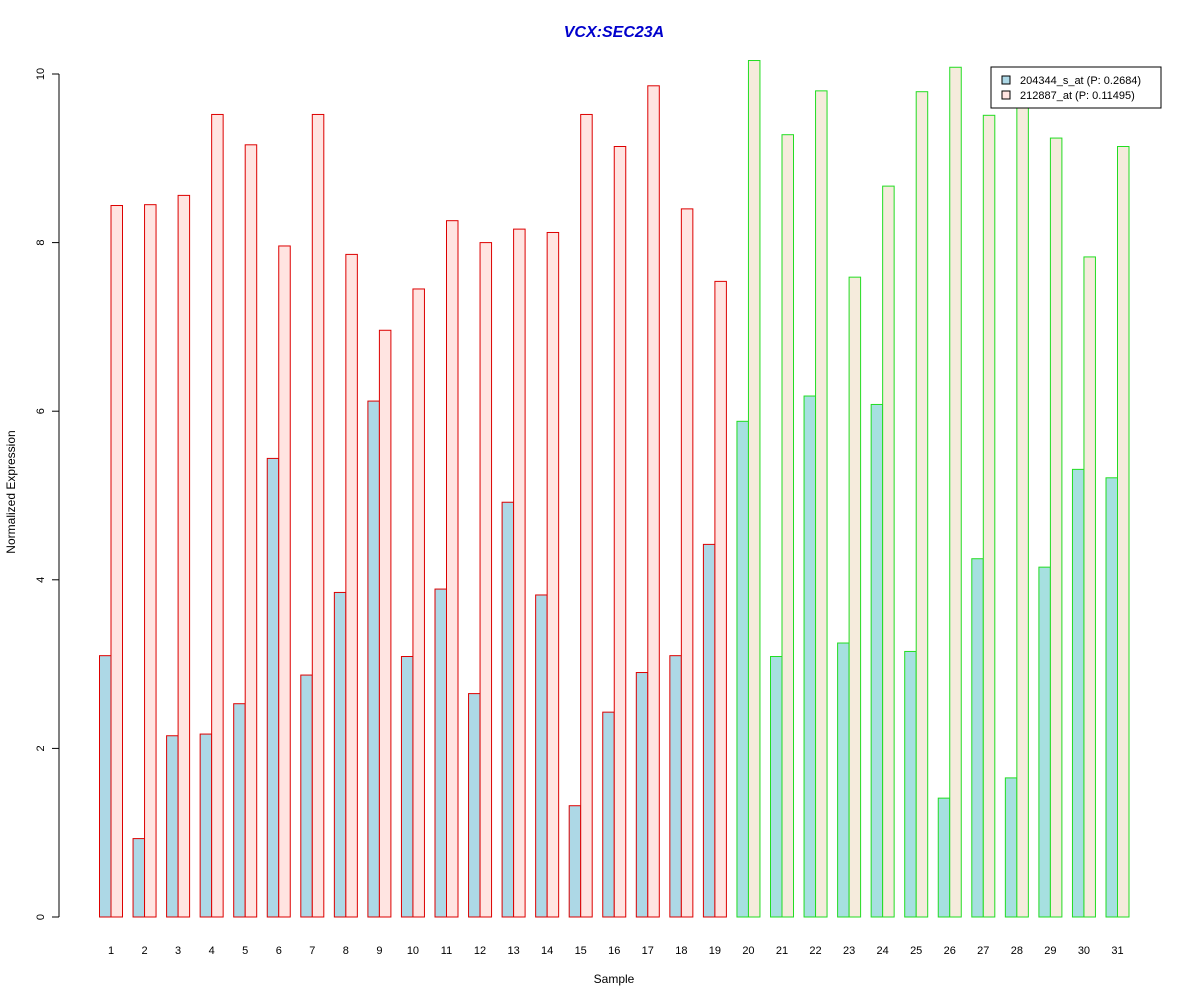 This screenshot has width=1200, height=1000. What do you see at coordinates (212, 951) in the screenshot?
I see `x-tick-label: 4` at bounding box center [212, 951].